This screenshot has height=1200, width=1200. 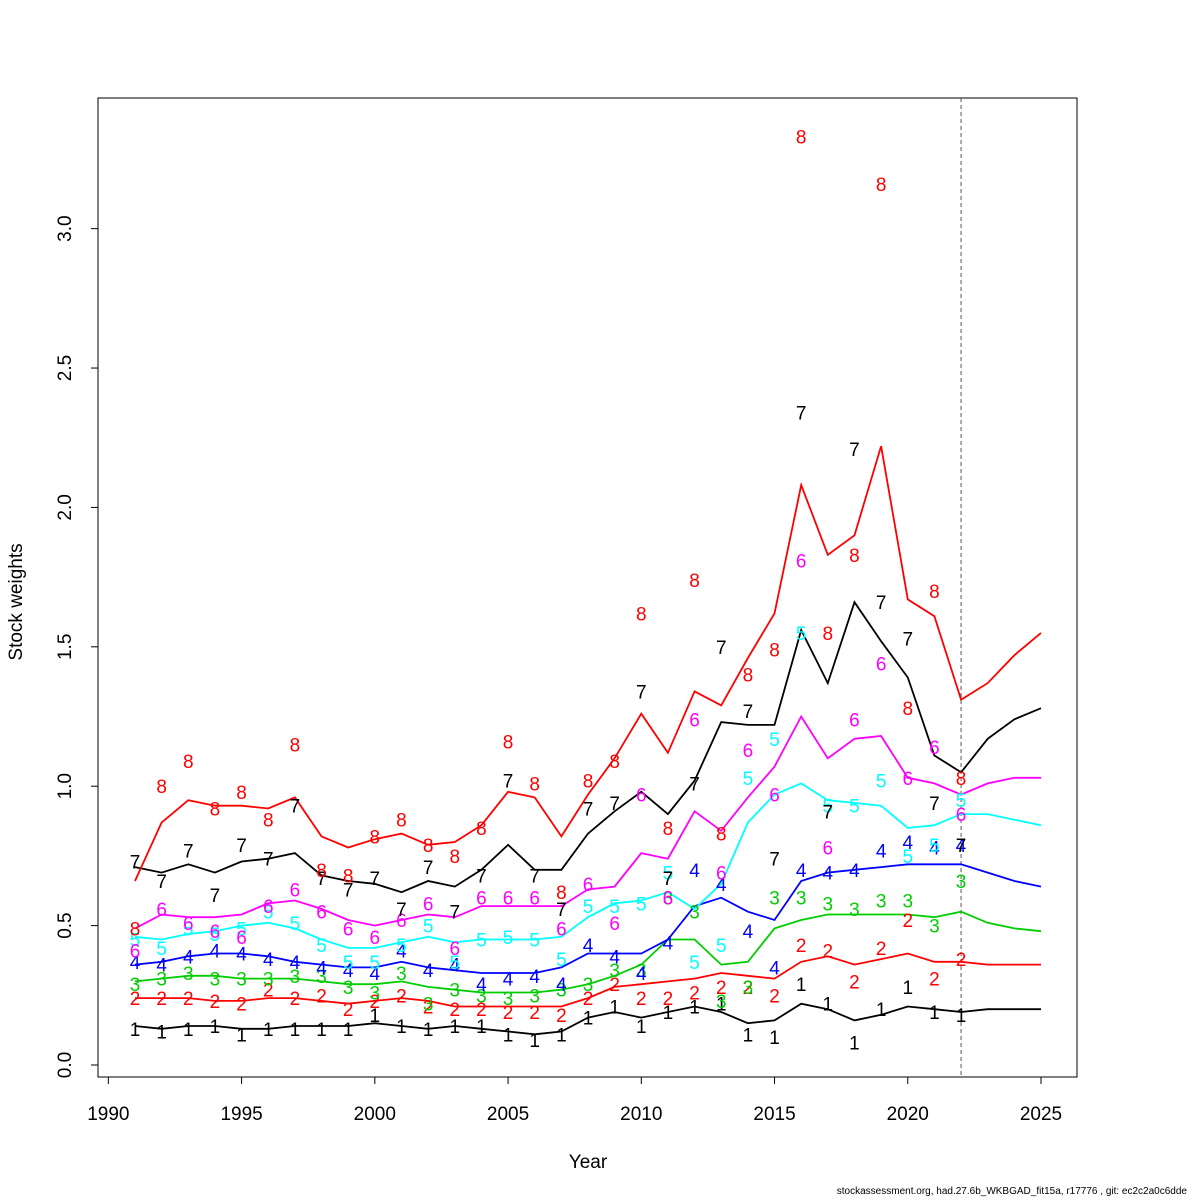 I want to click on x-tick-label: 2000, so click(x=375, y=1114).